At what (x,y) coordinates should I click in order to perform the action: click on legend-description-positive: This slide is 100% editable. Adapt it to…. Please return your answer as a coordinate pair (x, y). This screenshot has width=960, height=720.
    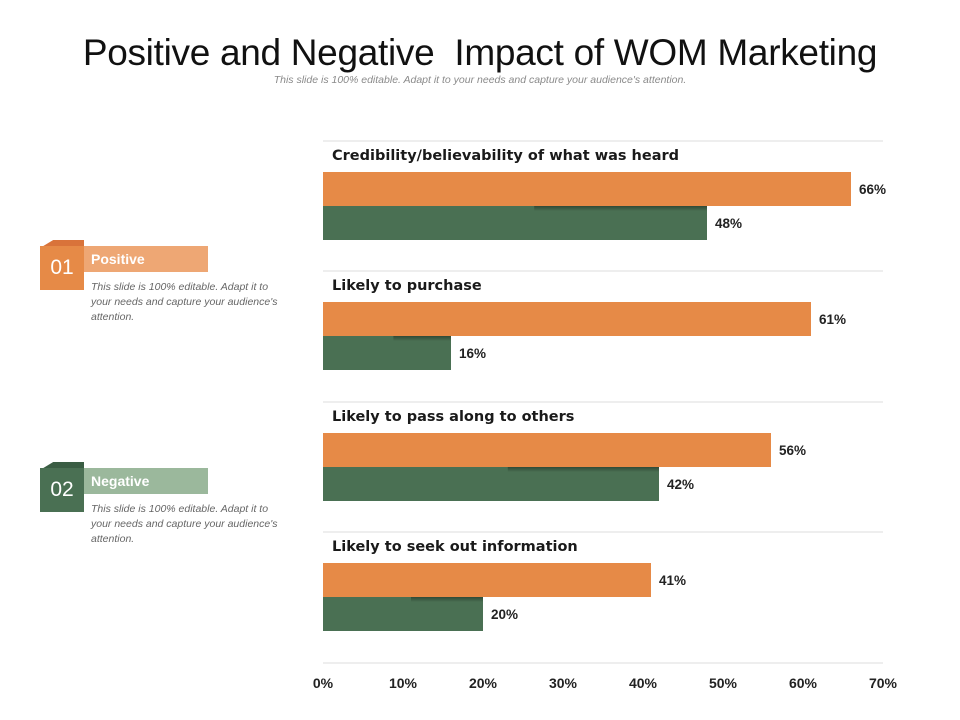
    Looking at the image, I should click on (184, 302).